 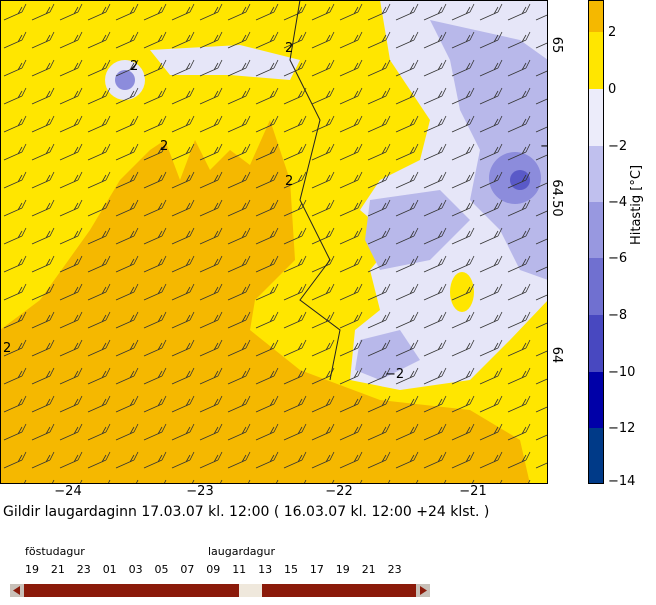 What do you see at coordinates (55, 551) in the screenshot?
I see `day-label: föstudagur` at bounding box center [55, 551].